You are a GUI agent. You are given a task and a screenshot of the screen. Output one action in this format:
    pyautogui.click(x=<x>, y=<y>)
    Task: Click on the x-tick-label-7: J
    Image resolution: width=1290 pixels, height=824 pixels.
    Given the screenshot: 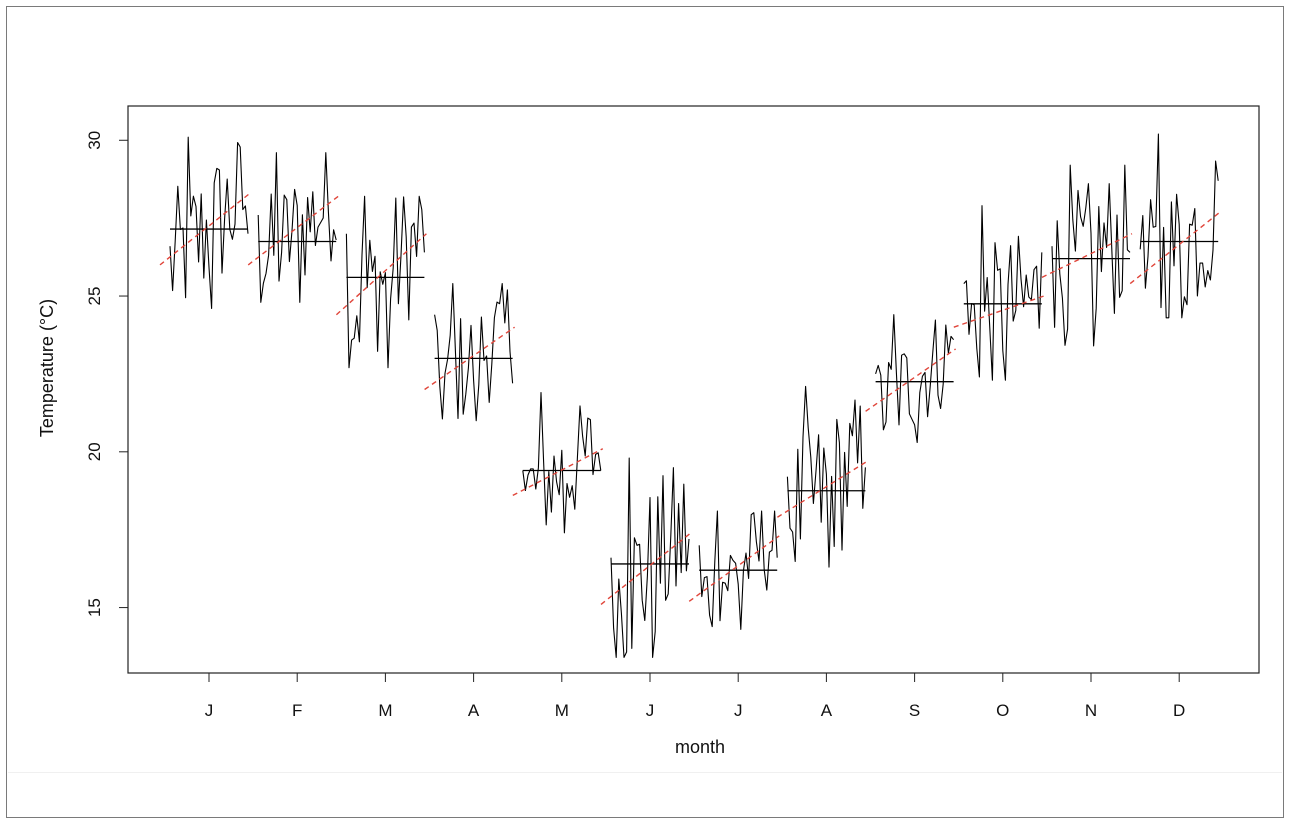 What is the action you would take?
    pyautogui.click(x=738, y=710)
    